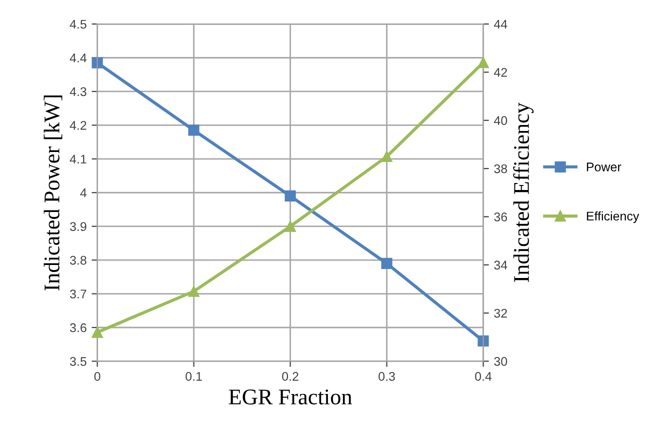 This screenshot has width=662, height=429. What do you see at coordinates (604, 167) in the screenshot?
I see `legend-label: Power` at bounding box center [604, 167].